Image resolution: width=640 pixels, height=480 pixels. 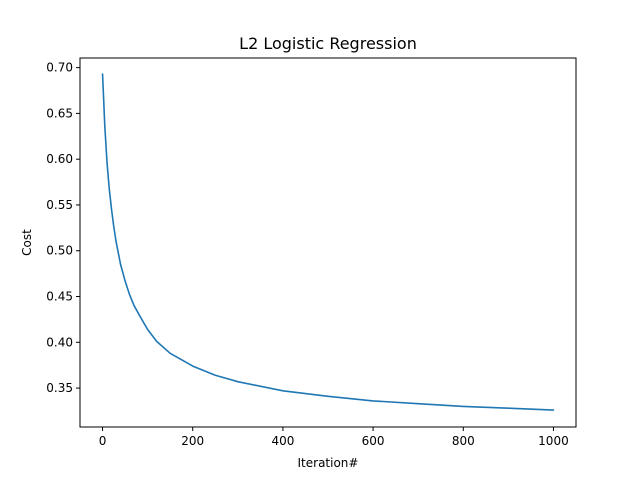 What do you see at coordinates (63, 228) in the screenshot?
I see `y-axis: 0.35 0.40 0.45 0.50 0.55 0.60 0.65 0.70` at bounding box center [63, 228].